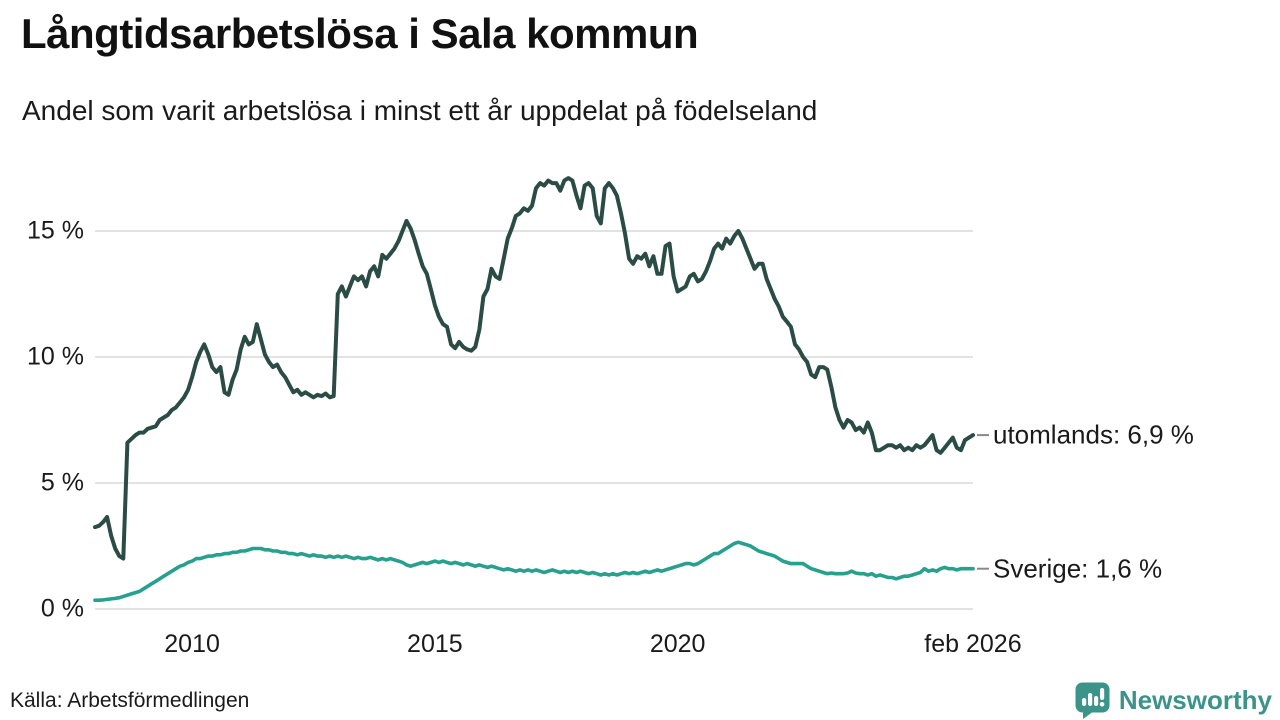 Image resolution: width=1280 pixels, height=720 pixels. Describe the element at coordinates (1078, 568) in the screenshot. I see `series-label-sverige: Sverige: 1,6 %` at that location.